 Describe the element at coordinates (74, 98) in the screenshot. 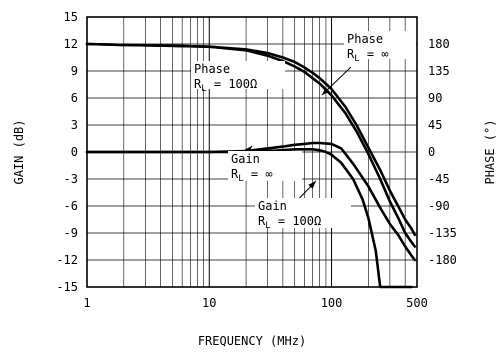

I see `y-tick-label: 6` at that location.